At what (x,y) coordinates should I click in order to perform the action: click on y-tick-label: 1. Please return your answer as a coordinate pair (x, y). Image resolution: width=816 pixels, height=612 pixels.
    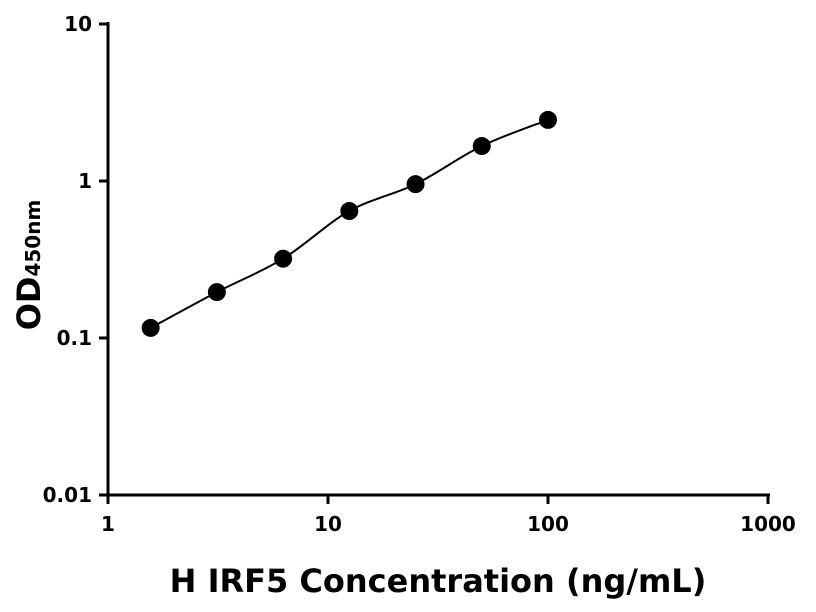
    Looking at the image, I should click on (85, 181).